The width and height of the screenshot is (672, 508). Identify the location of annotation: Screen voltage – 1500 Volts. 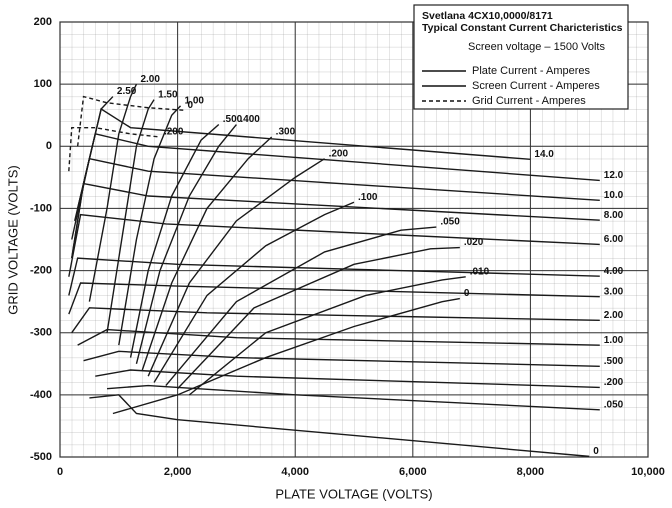
(536, 47).